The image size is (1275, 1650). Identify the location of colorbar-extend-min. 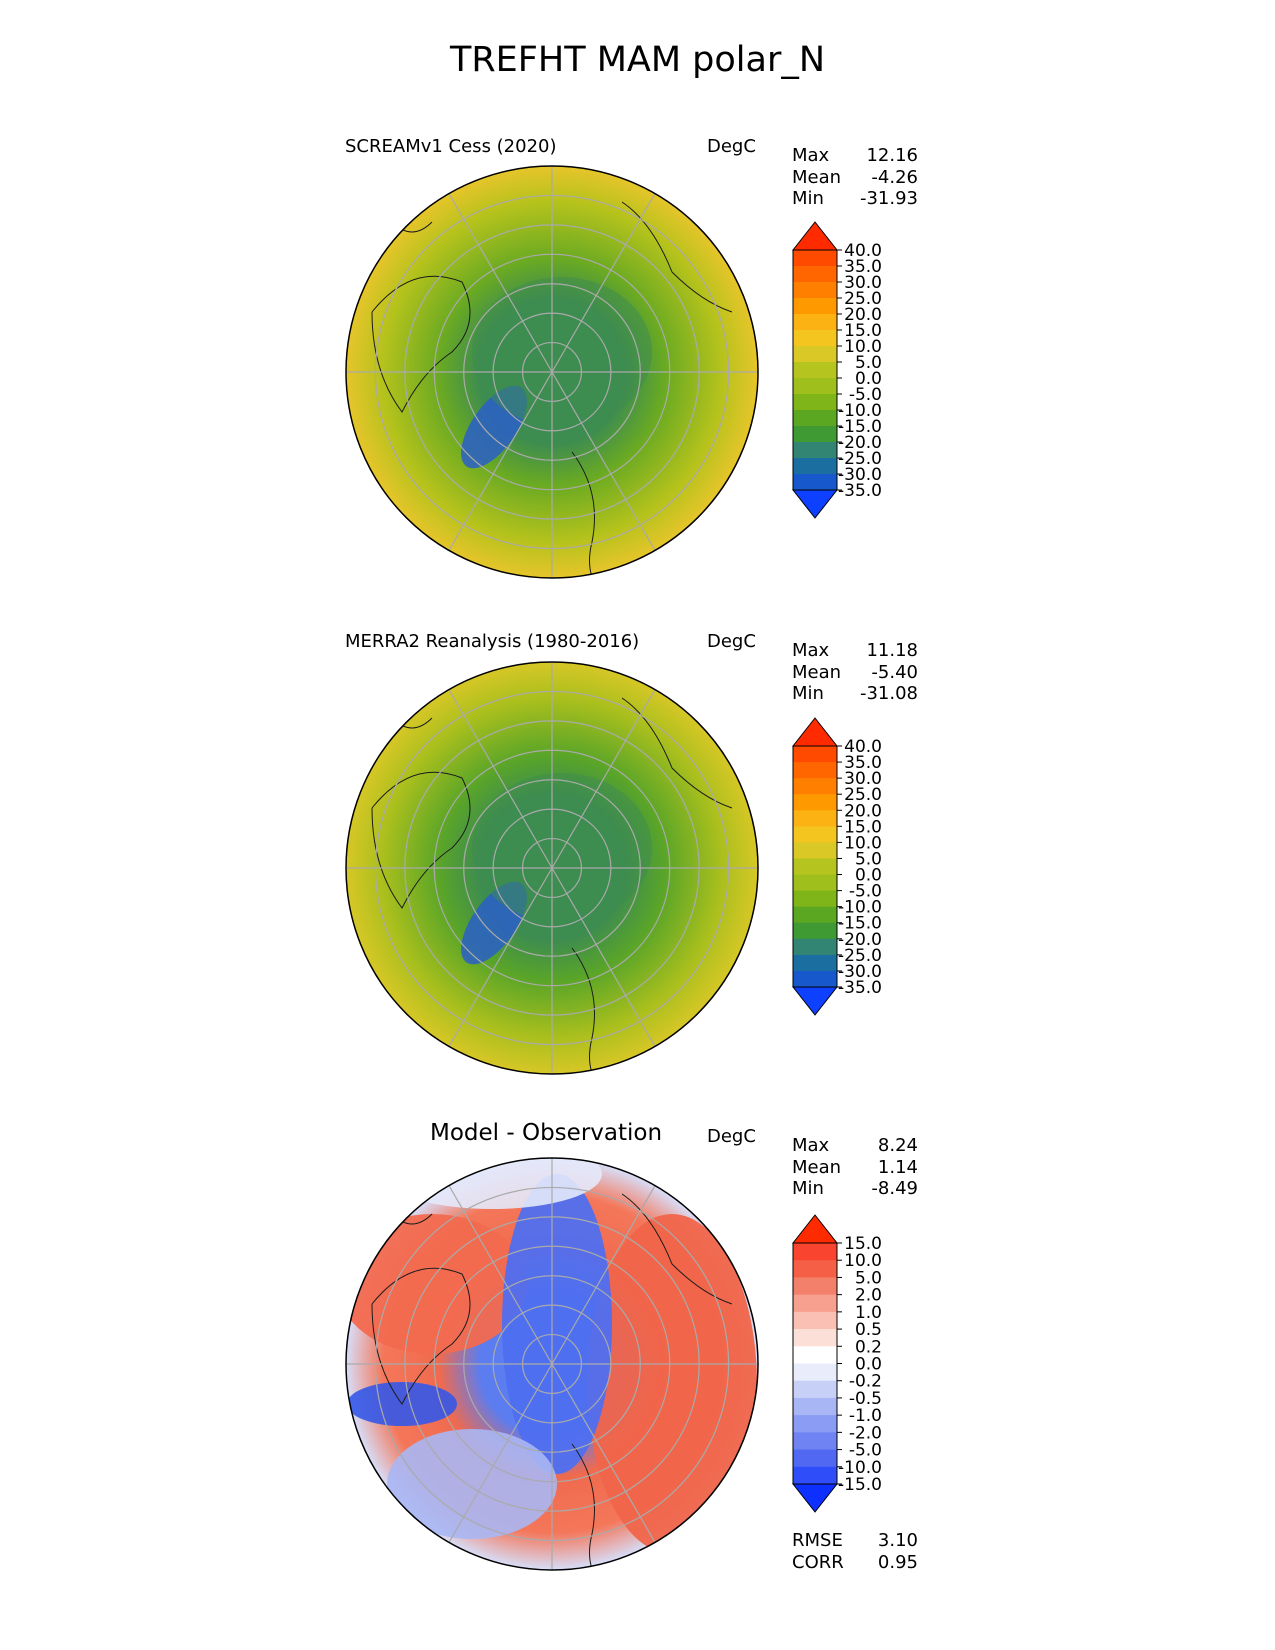
(815, 1498).